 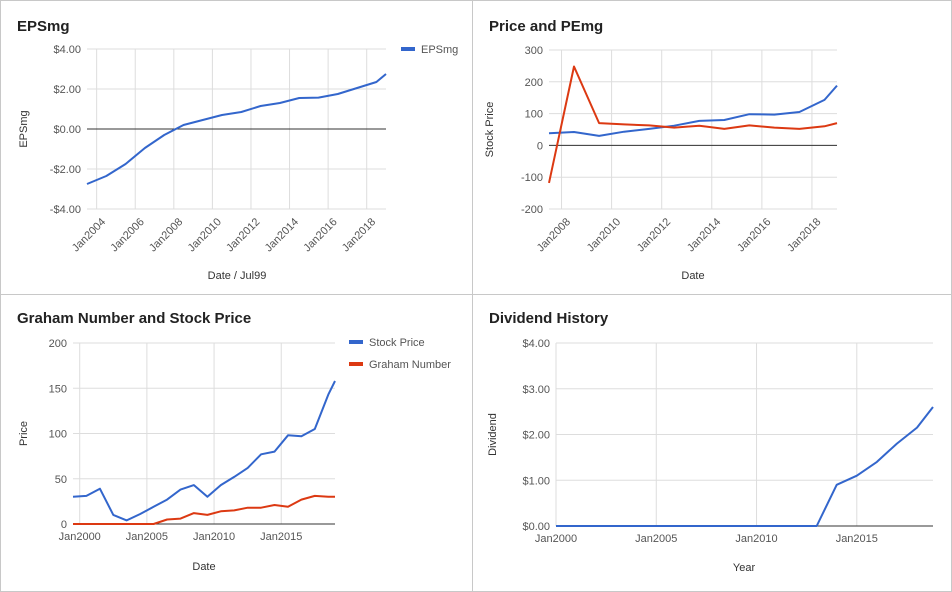 I want to click on y-tick-label: -100, so click(x=532, y=178).